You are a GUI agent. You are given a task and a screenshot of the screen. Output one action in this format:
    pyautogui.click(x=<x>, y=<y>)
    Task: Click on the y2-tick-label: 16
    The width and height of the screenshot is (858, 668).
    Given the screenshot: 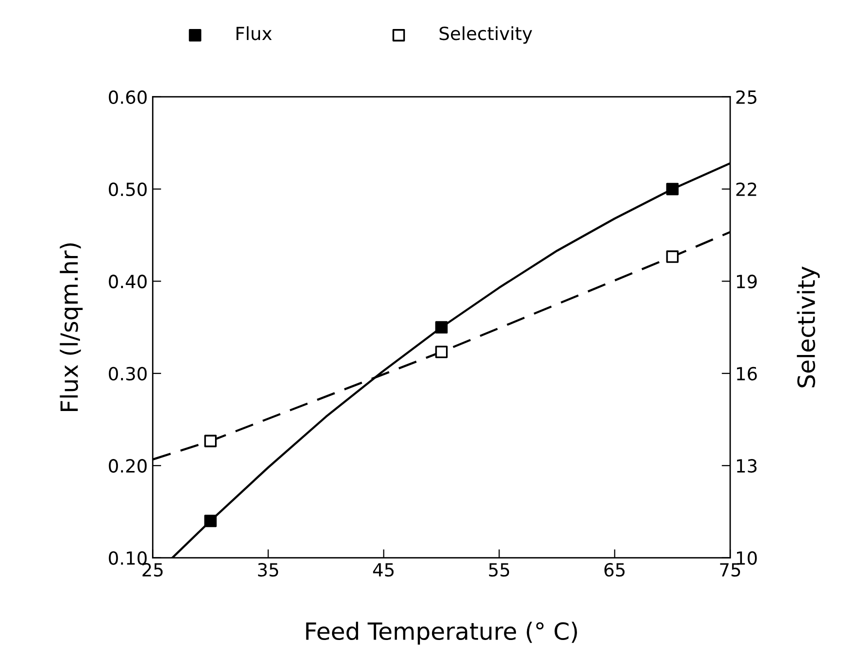 What is the action you would take?
    pyautogui.click(x=747, y=373)
    